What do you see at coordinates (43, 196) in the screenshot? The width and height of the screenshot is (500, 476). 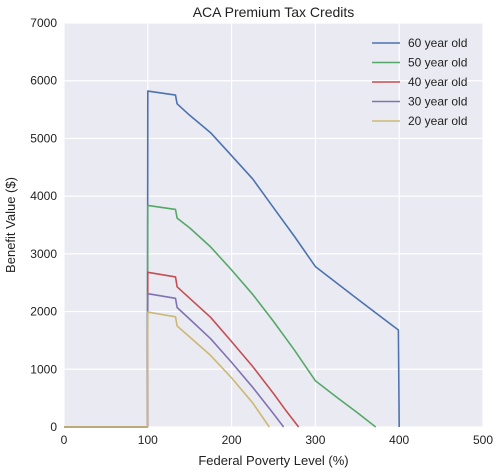 I see `y-tick-label: 4000` at bounding box center [43, 196].